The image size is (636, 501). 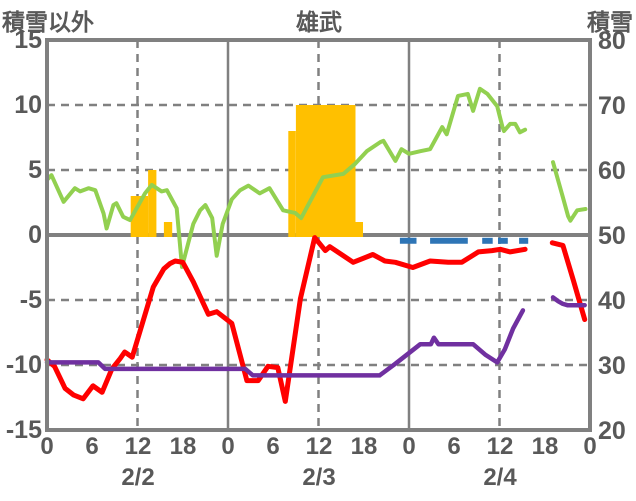 What do you see at coordinates (569, 191) in the screenshot?
I see `line_green-polyline` at bounding box center [569, 191].